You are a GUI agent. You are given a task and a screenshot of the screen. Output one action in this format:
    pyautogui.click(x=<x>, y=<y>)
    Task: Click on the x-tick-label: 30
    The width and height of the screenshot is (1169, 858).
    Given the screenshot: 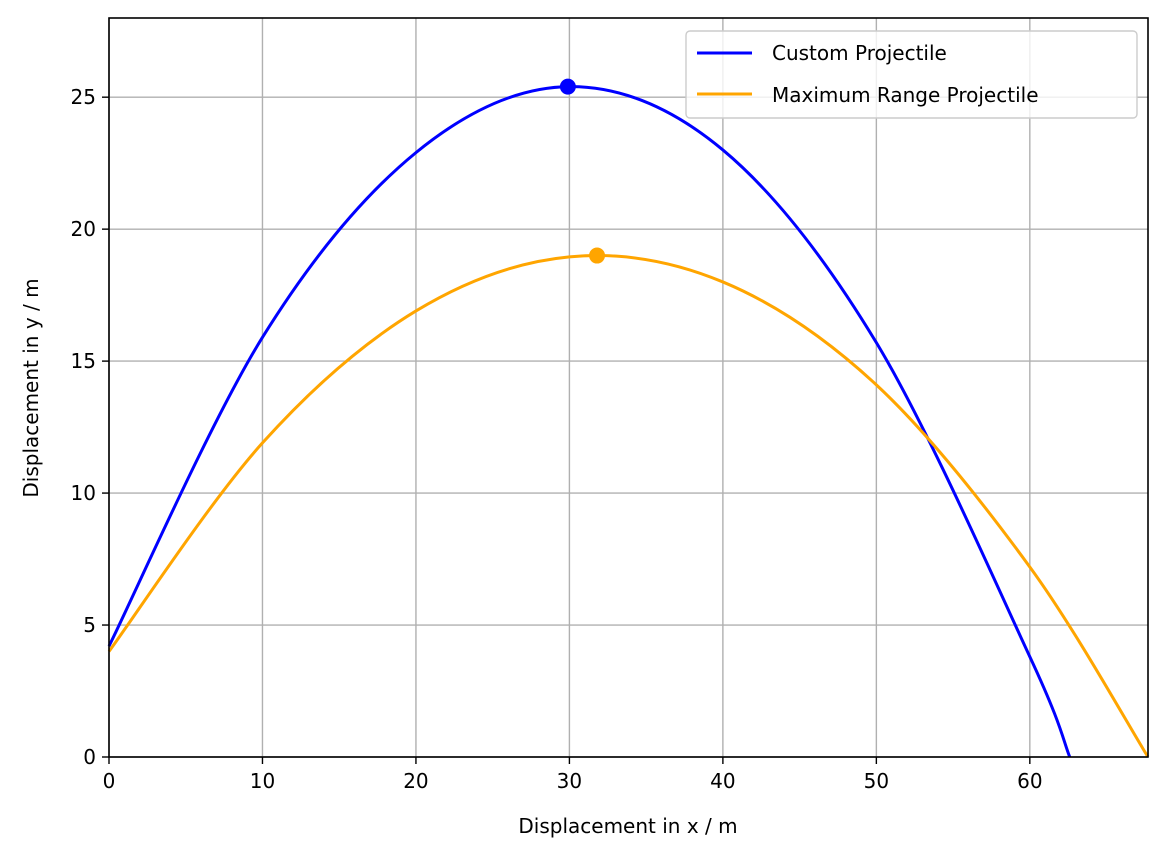 What is the action you would take?
    pyautogui.click(x=569, y=781)
    